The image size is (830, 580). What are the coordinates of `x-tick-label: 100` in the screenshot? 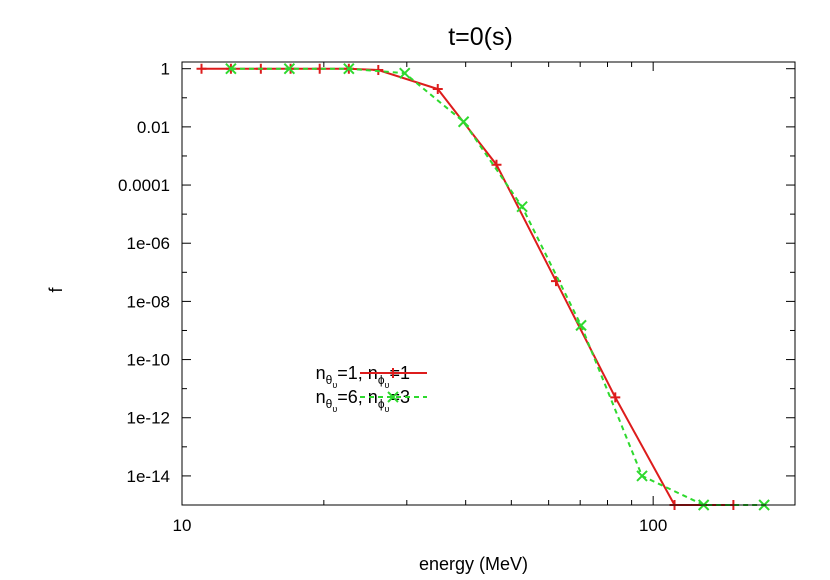 It's located at (653, 525).